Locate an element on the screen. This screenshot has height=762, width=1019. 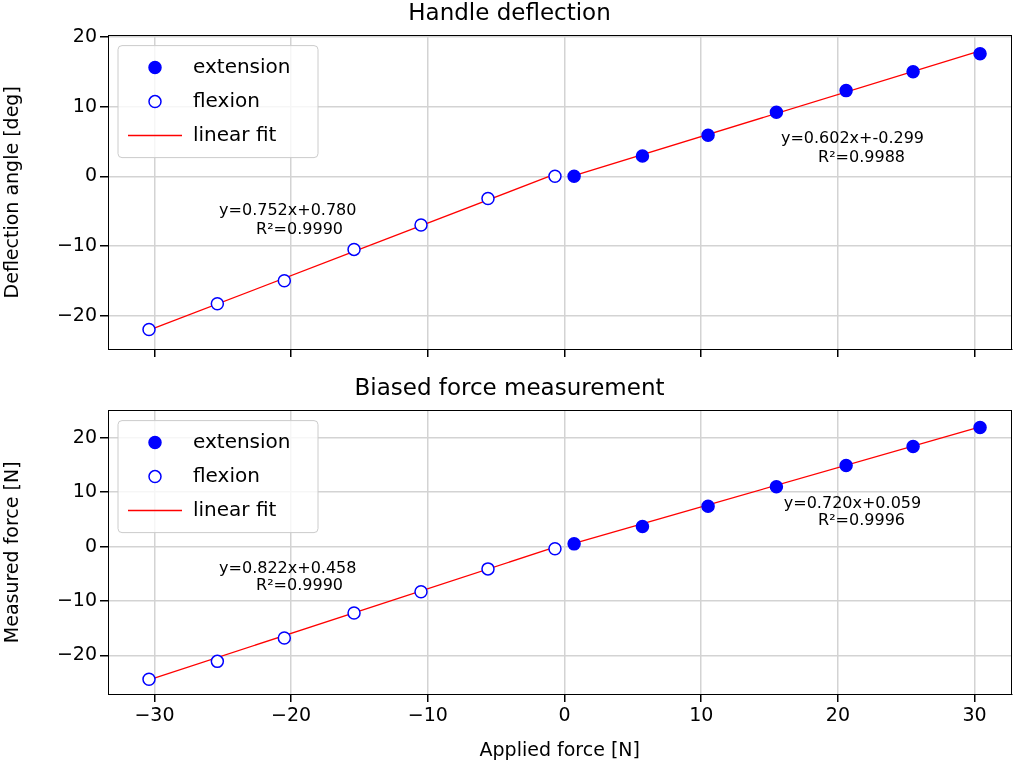
chart-title: Biased force measurement is located at coordinates (509, 386).